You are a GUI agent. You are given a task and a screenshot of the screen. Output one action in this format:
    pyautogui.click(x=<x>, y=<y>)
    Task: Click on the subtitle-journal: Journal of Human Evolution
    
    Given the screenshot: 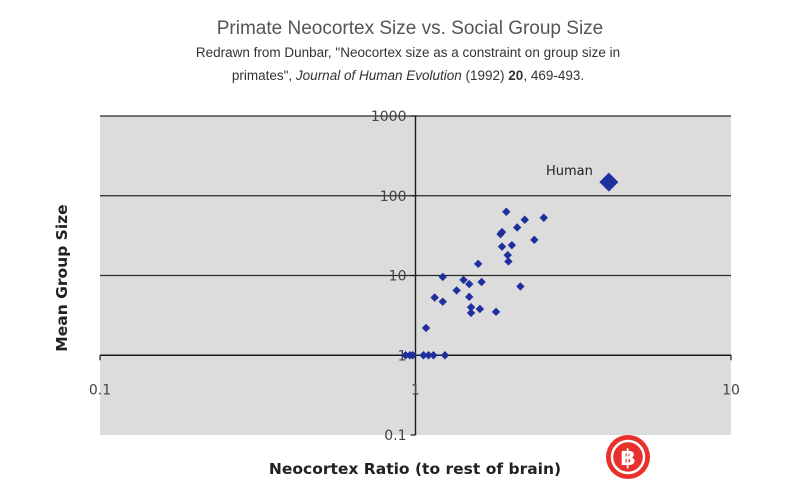 What is the action you would take?
    pyautogui.click(x=378, y=75)
    